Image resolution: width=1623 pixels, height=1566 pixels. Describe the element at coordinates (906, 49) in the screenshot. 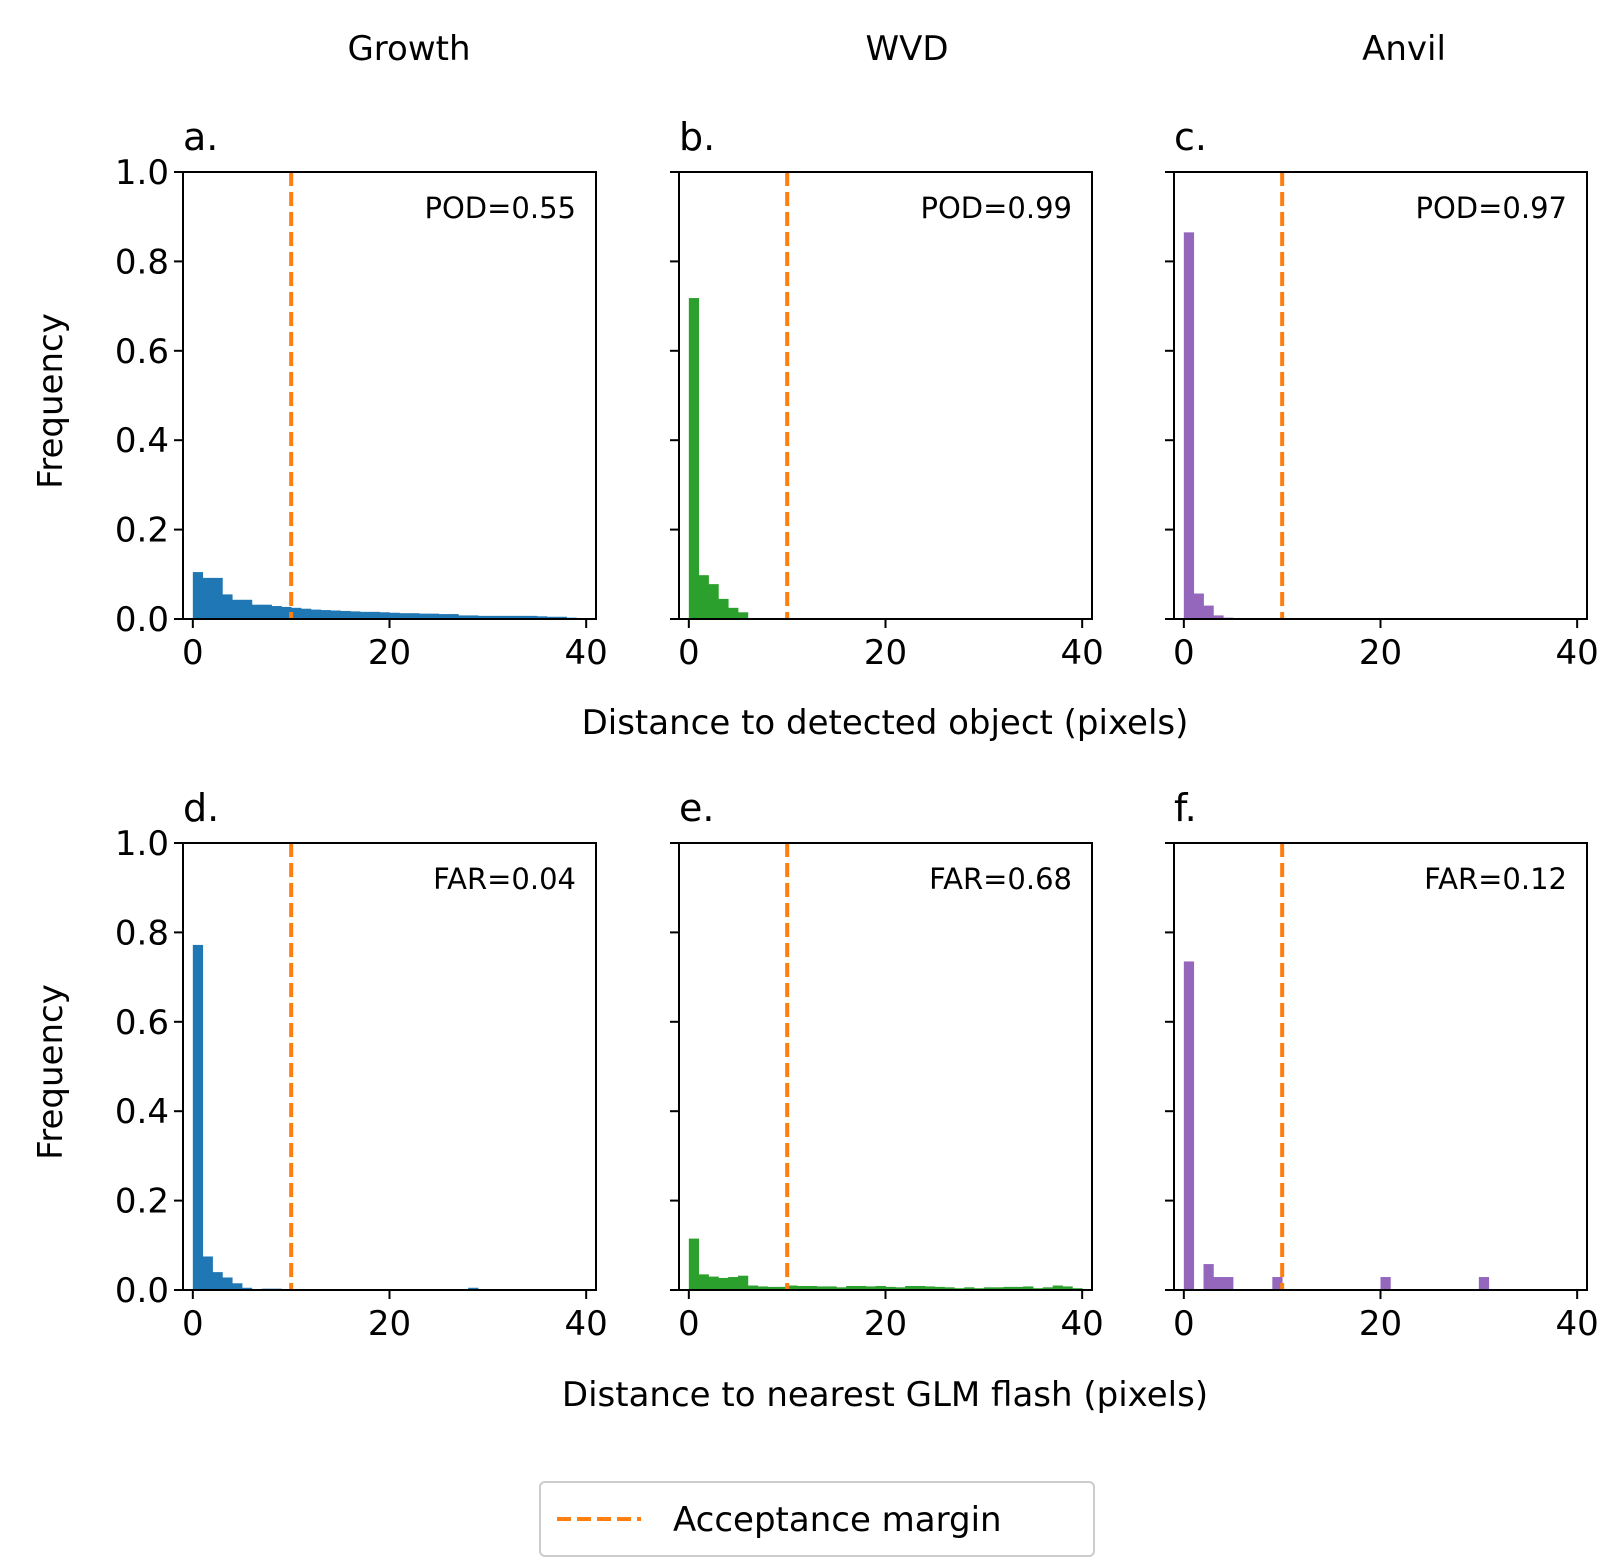

I see `column-title-wvd: WVD` at that location.